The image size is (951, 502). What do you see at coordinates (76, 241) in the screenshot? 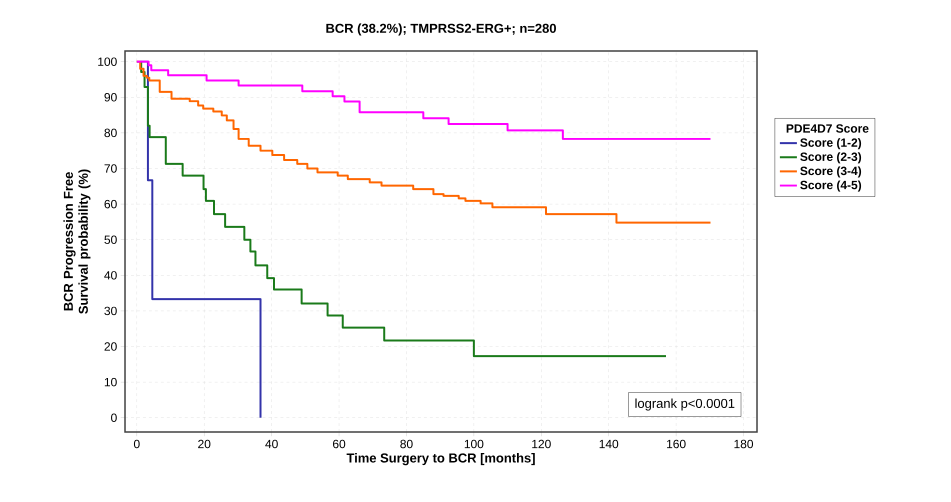
I see `y-axis-title: BCR Progression Free Survival probability (%)` at bounding box center [76, 241].